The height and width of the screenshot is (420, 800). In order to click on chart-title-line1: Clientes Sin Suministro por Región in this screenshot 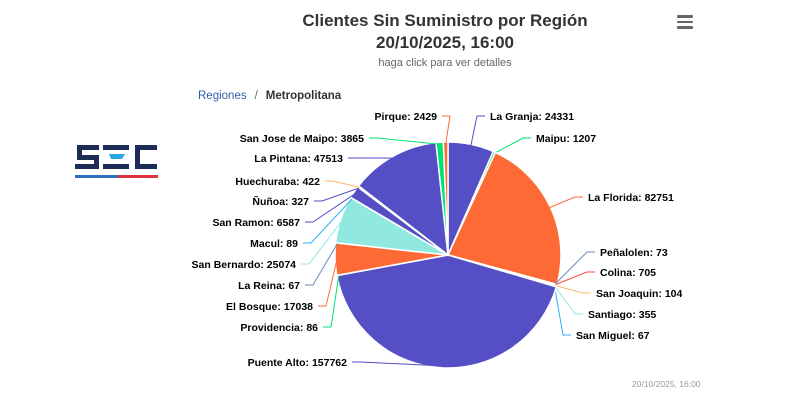, I will do `click(445, 20)`.